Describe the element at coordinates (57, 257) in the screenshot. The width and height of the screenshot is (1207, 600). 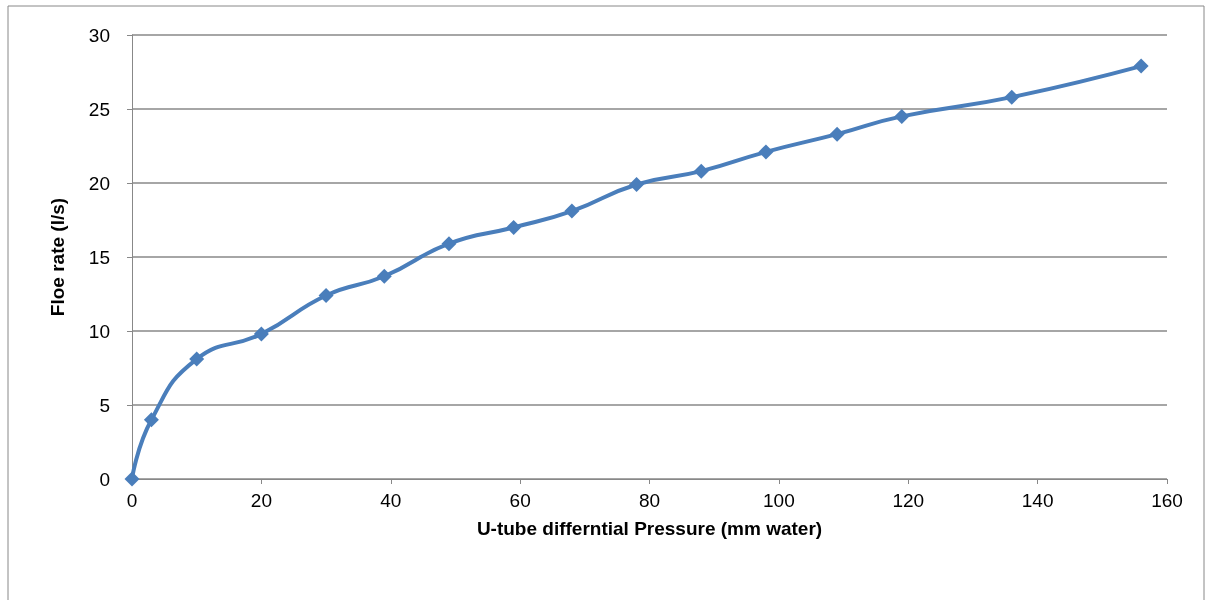
I see `y-axis-title: Floe rate (l/s)` at that location.